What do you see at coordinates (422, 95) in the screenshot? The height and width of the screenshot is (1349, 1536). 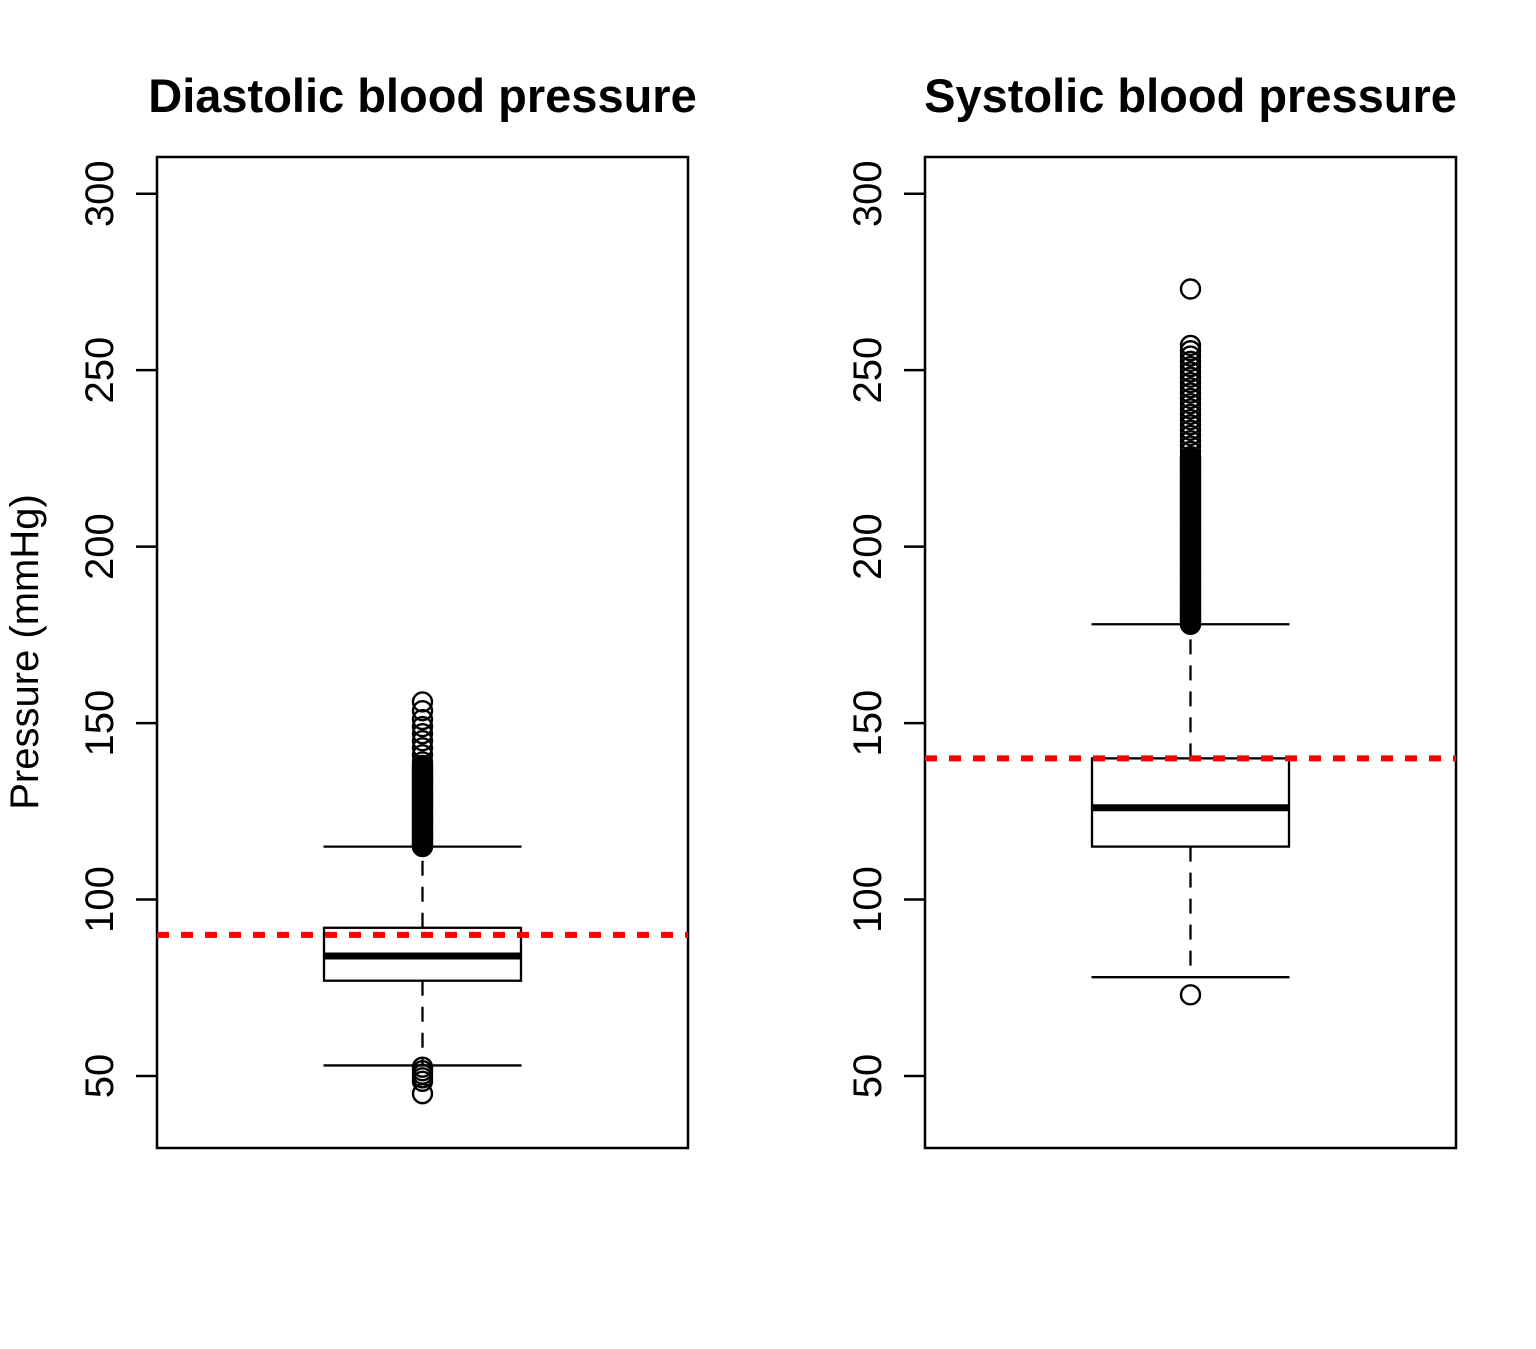 I see `panel-title-diastolic: Diastolic blood pressure` at bounding box center [422, 95].